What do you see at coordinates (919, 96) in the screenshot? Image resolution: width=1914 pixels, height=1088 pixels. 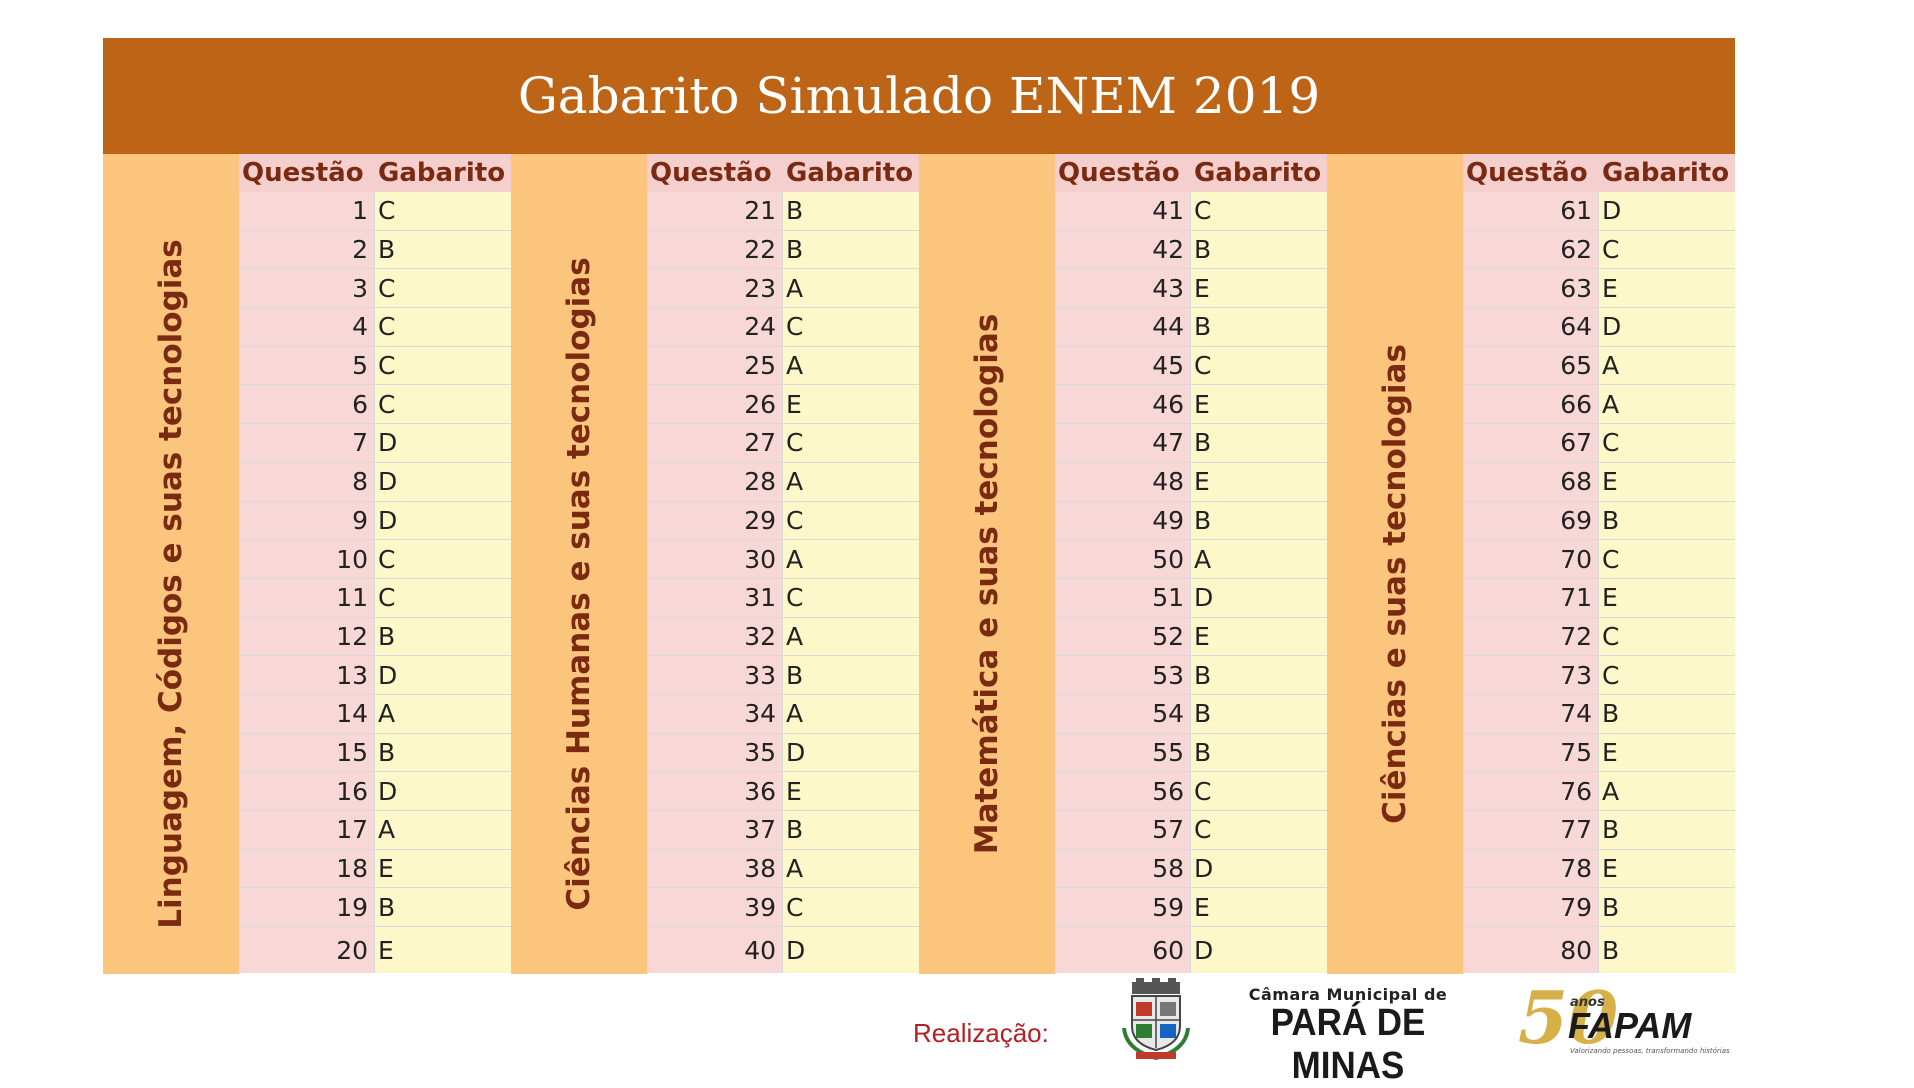 I see `title-banner: Gabarito Simulado ENEM 2019` at bounding box center [919, 96].